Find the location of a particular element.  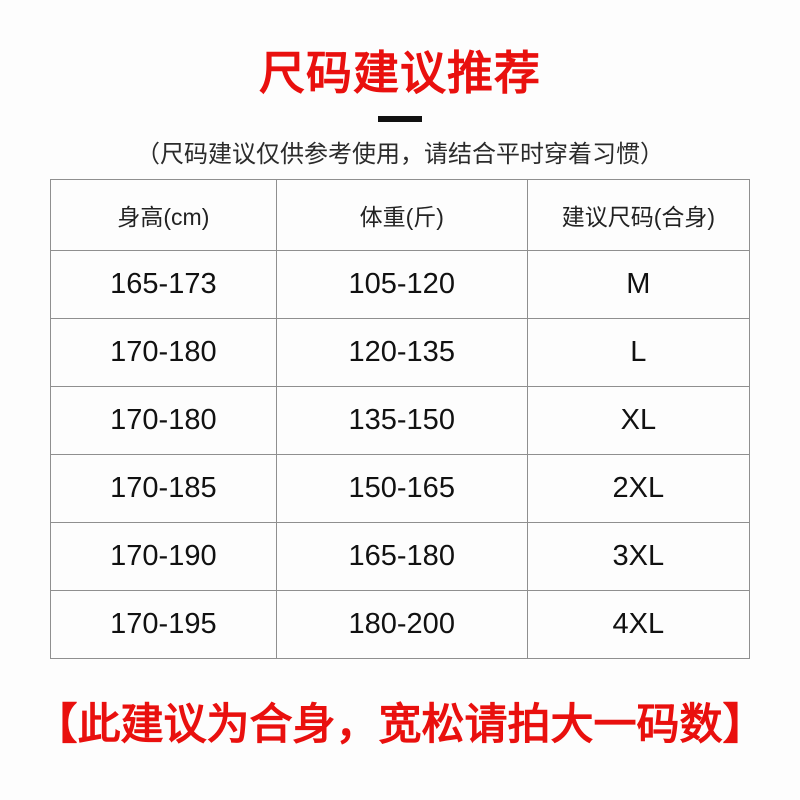

table-cell: 105-120 is located at coordinates (401, 284).